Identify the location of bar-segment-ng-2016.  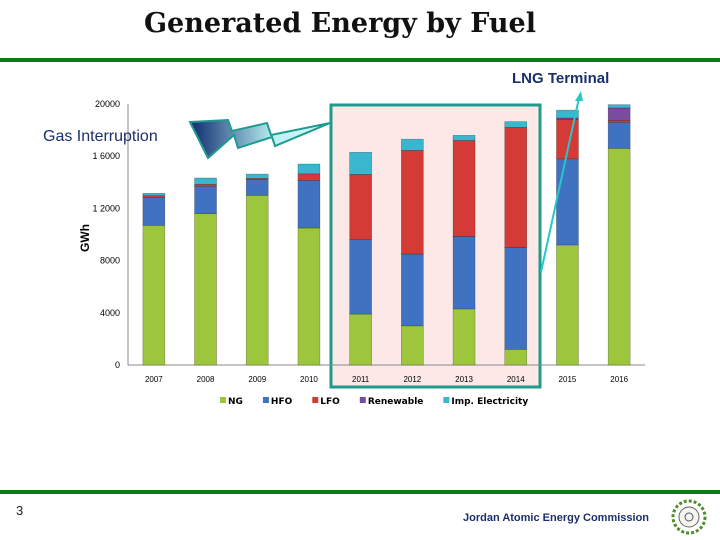
(619, 257).